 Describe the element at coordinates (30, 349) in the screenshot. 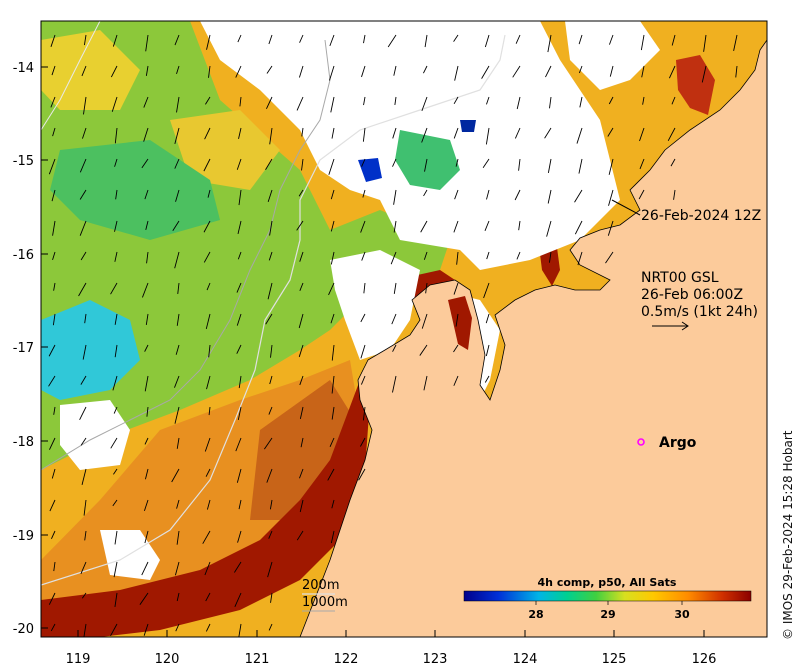

I see `y-axis: -14 -15 -16 -17 -18 -19 -20` at that location.